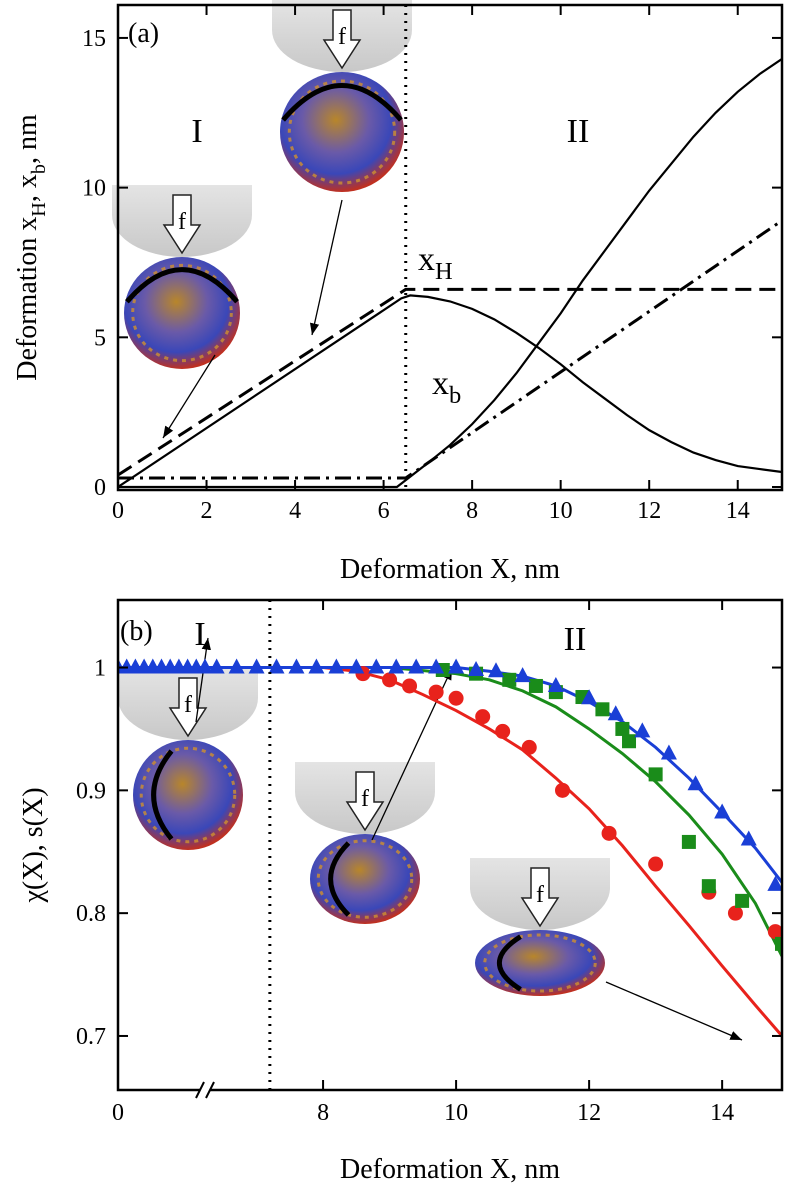 Image resolution: width=787 pixels, height=1189 pixels. Describe the element at coordinates (100, 488) in the screenshot. I see `y-tick-label: 0` at that location.